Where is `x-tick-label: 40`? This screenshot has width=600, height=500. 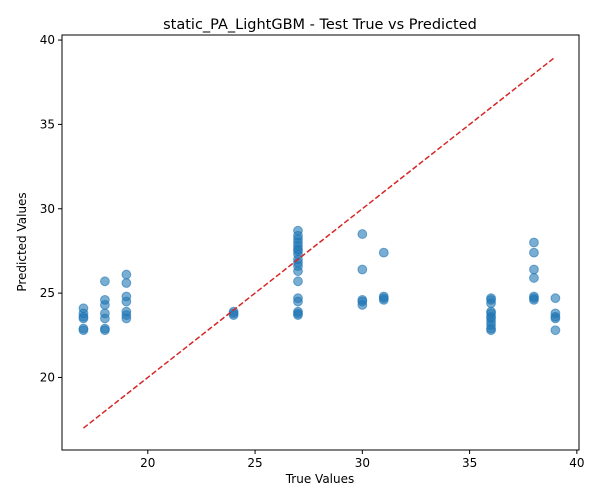 x-tick-label: 40 is located at coordinates (576, 463).